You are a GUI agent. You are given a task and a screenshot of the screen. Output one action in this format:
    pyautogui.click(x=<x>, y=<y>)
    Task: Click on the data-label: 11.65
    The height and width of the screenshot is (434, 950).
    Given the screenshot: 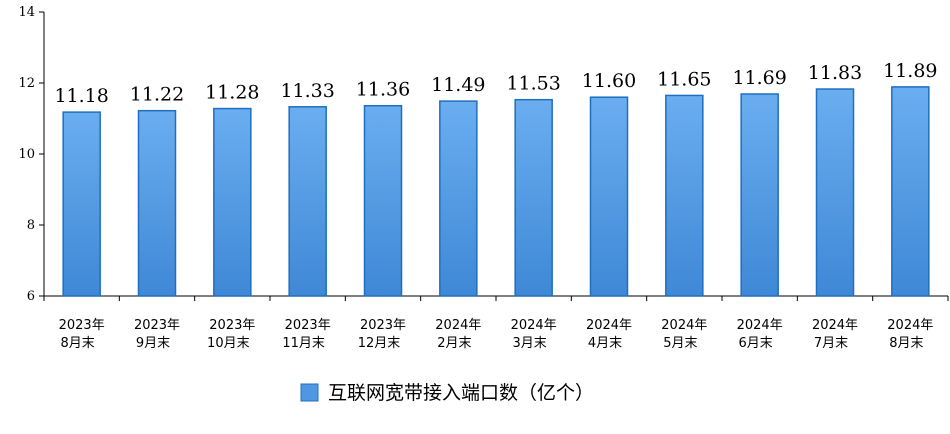 What is the action you would take?
    pyautogui.click(x=684, y=79)
    